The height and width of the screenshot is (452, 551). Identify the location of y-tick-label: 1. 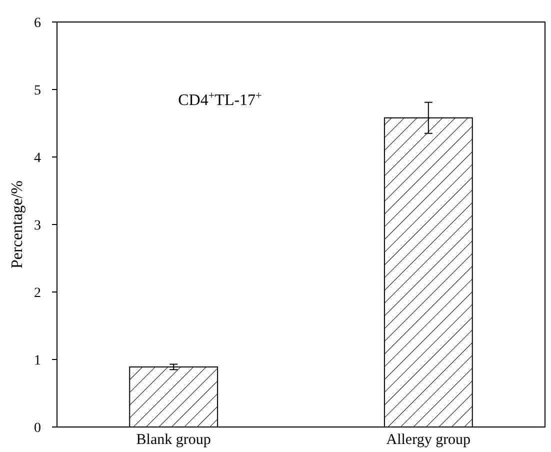
(37, 360).